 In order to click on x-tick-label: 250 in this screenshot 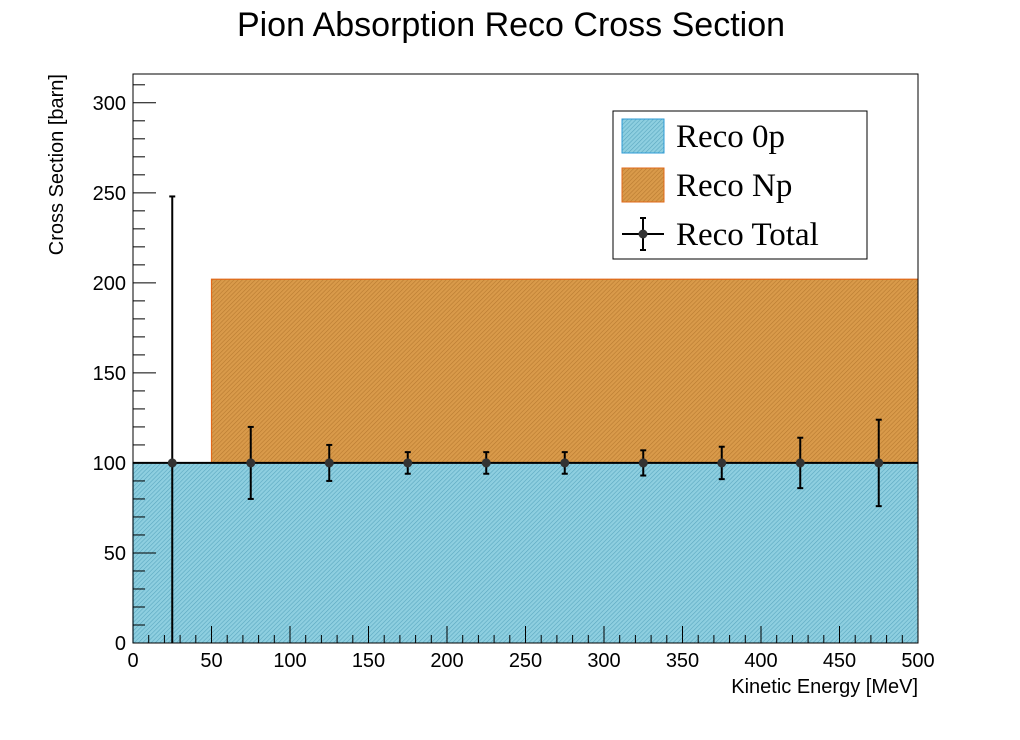, I will do `click(525, 661)`.